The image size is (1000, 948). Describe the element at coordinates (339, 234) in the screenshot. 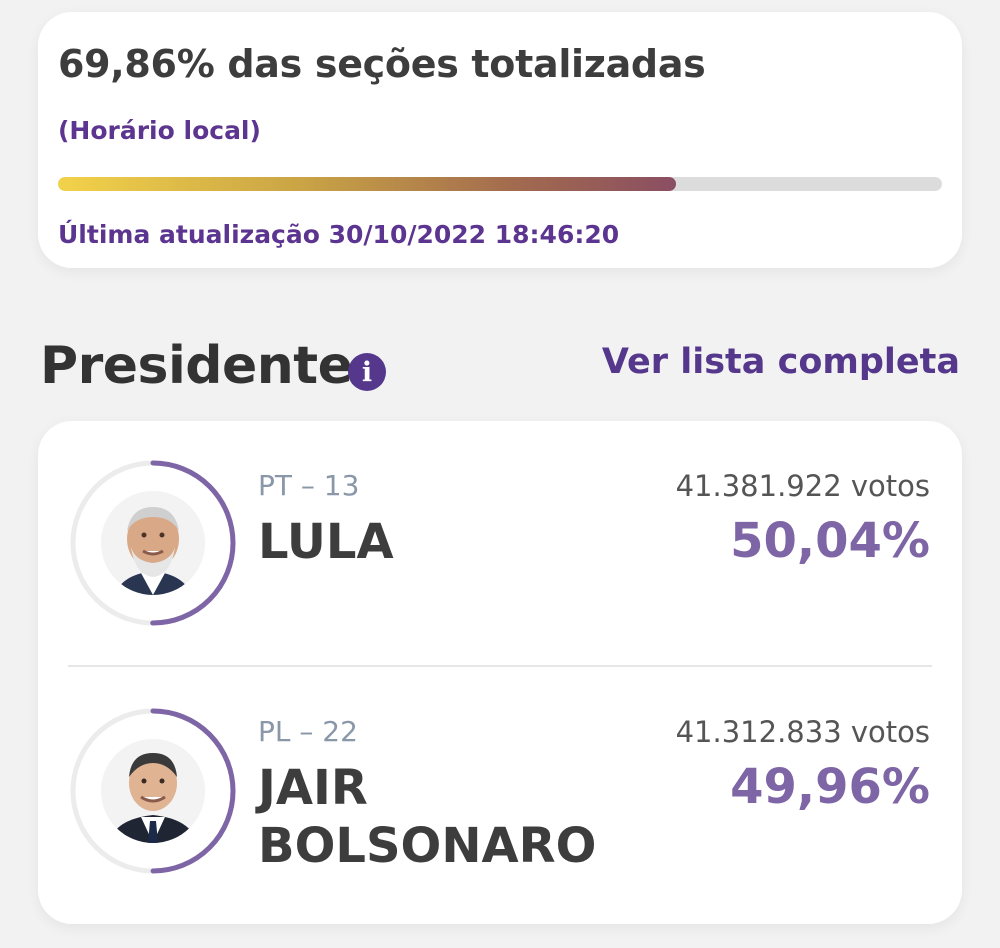

I see `last-update-text: Última atualização 30/10/2022 18:46:20` at that location.